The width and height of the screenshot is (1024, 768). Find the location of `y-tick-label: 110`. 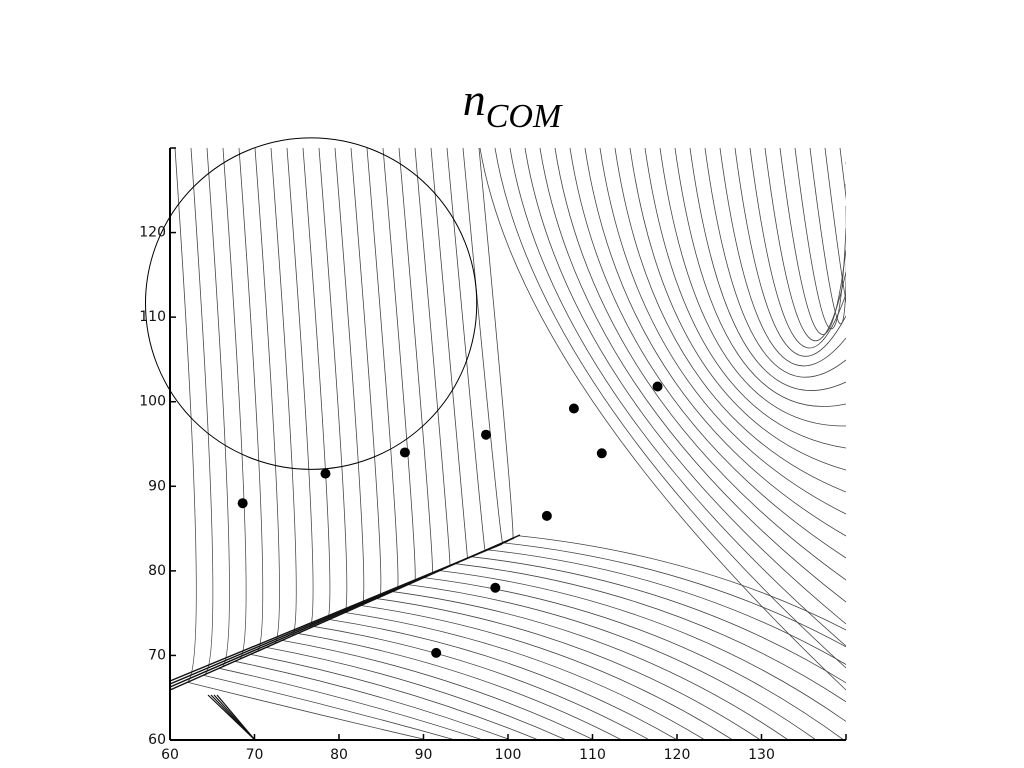

y-tick-label: 110 is located at coordinates (152, 317).